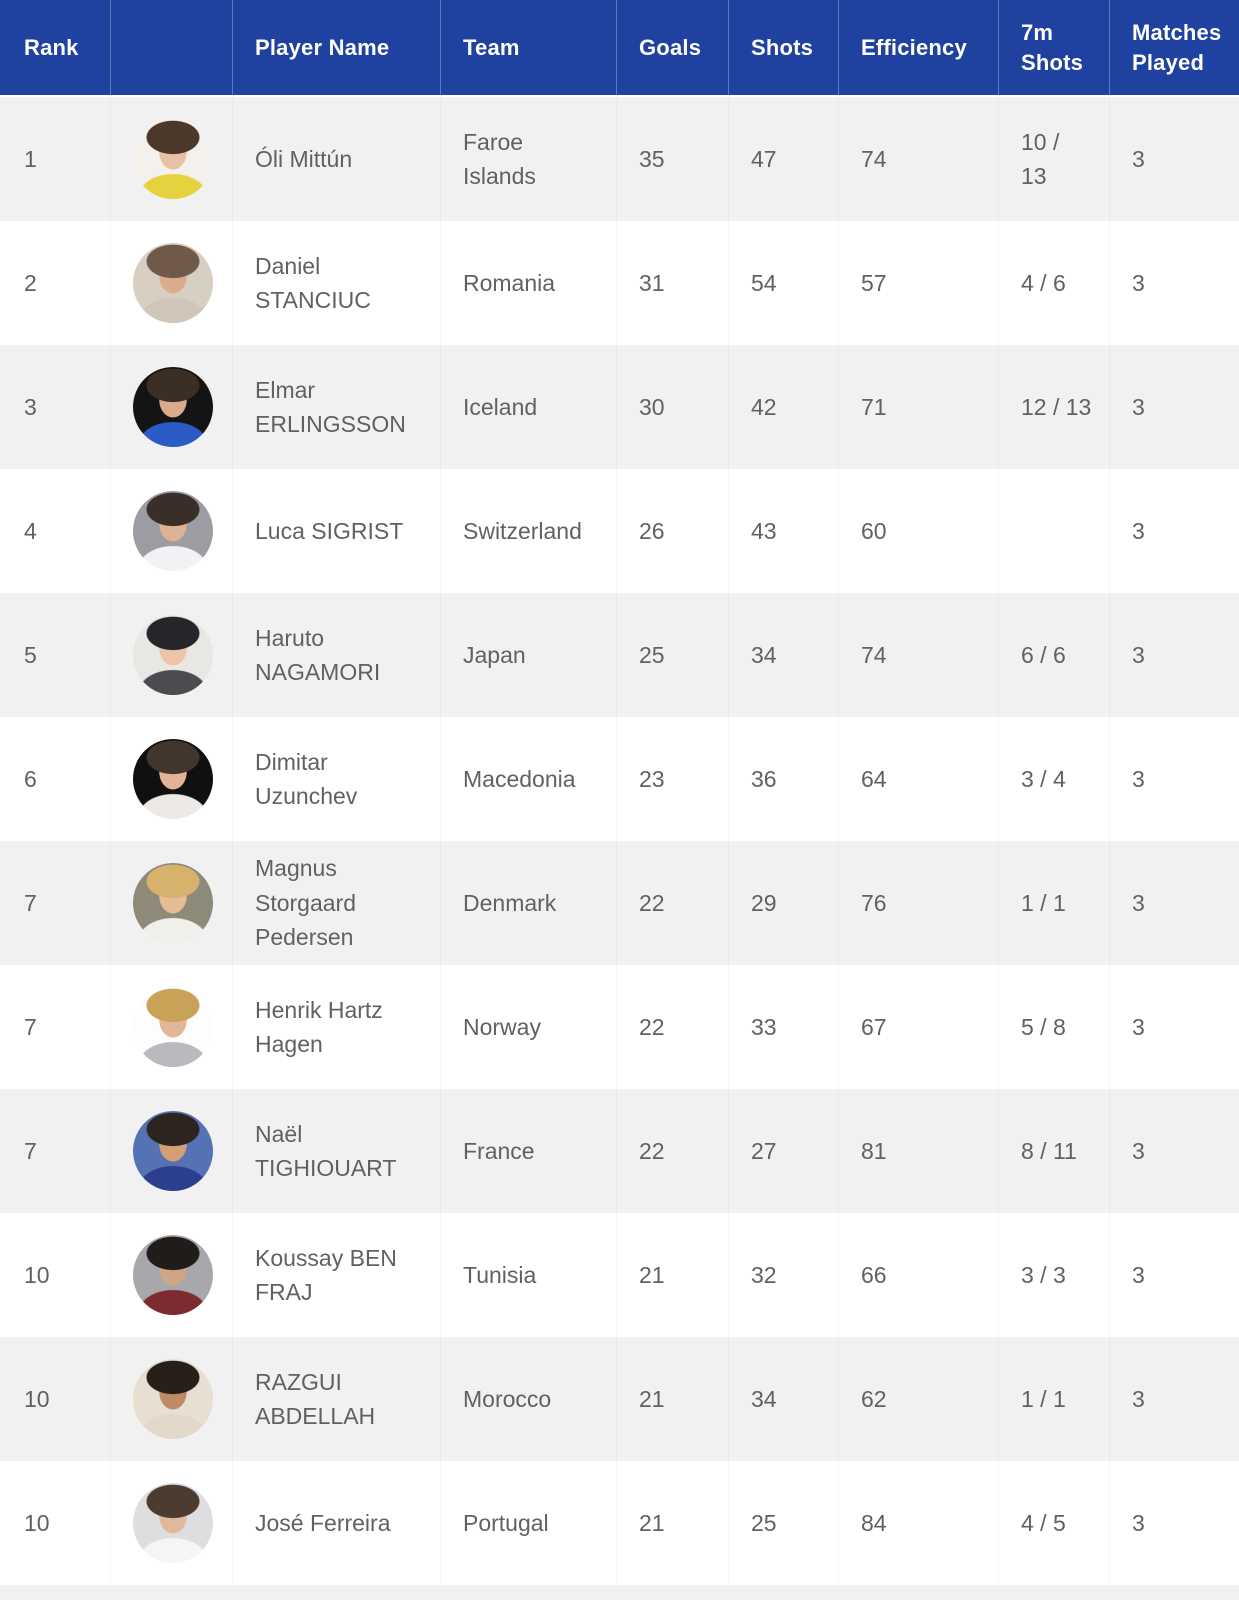 This screenshot has height=1600, width=1239. Describe the element at coordinates (528, 407) in the screenshot. I see `team-cell: Iceland` at that location.